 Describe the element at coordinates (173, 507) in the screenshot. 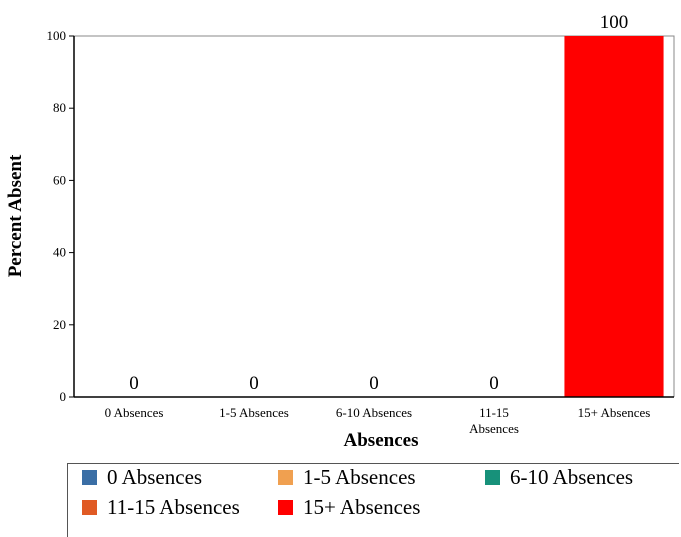

I see `legend-label: 11-15 Absences` at that location.